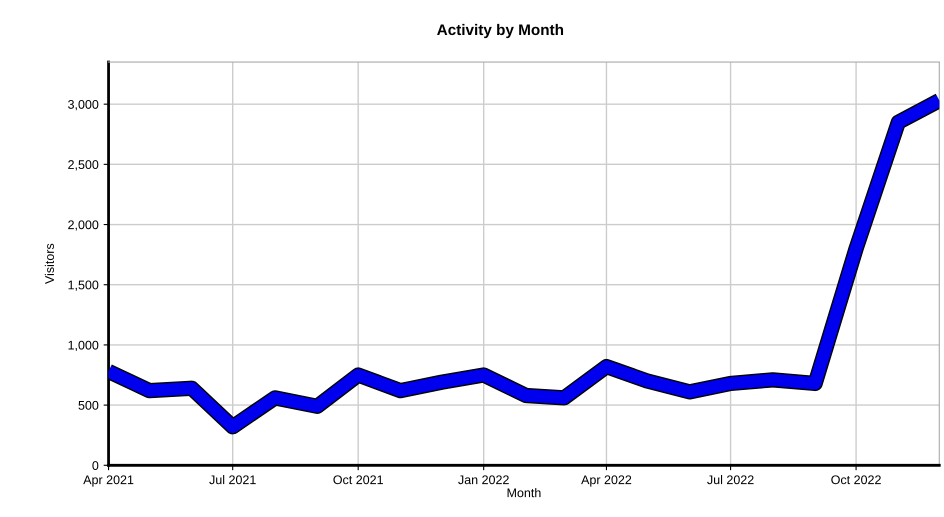  What do you see at coordinates (83, 105) in the screenshot?
I see `y-tick-label: 3,000` at bounding box center [83, 105].